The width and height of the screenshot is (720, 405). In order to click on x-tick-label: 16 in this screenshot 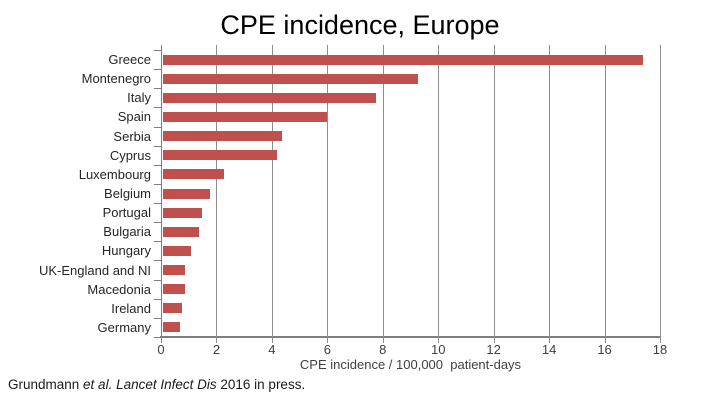, I will do `click(604, 349)`.